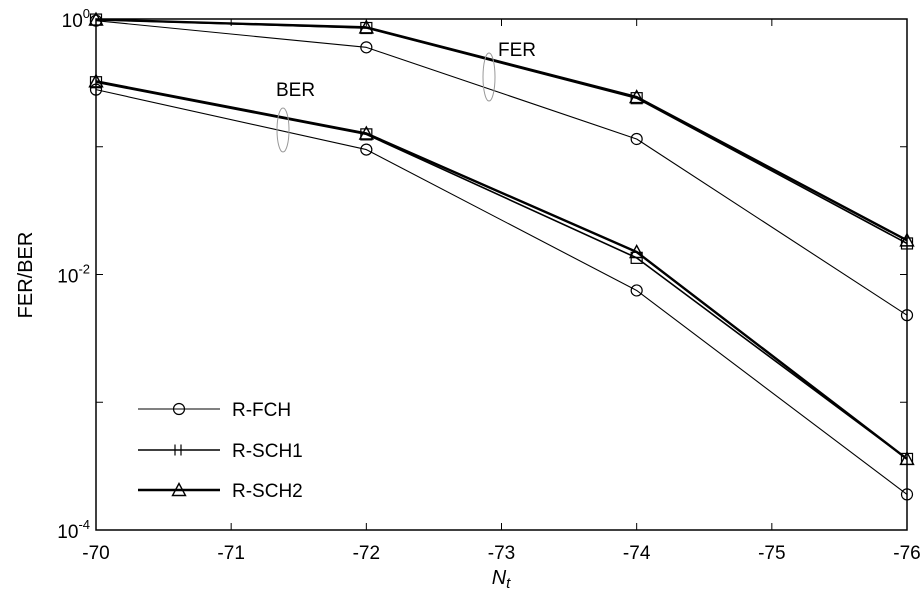 The width and height of the screenshot is (924, 592). I want to click on x-tick-label: -75, so click(771, 553).